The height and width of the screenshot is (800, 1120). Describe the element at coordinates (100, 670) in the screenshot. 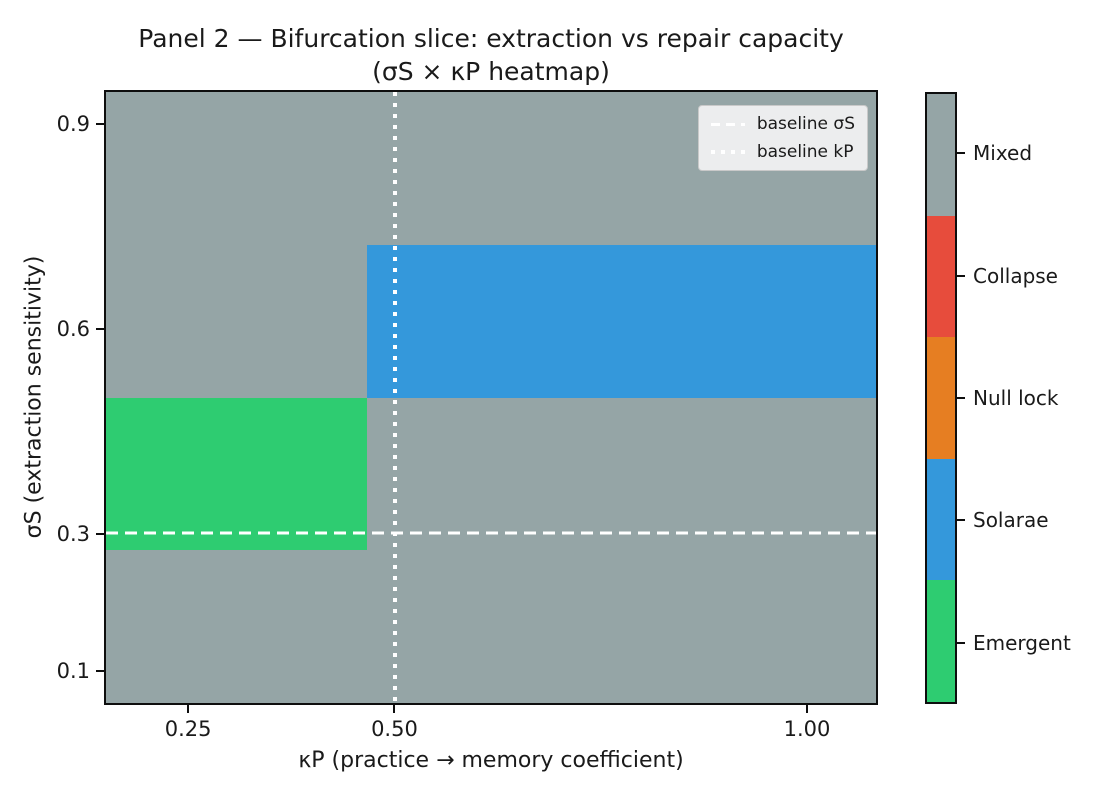

I see `y-tick-mark-0.1` at that location.